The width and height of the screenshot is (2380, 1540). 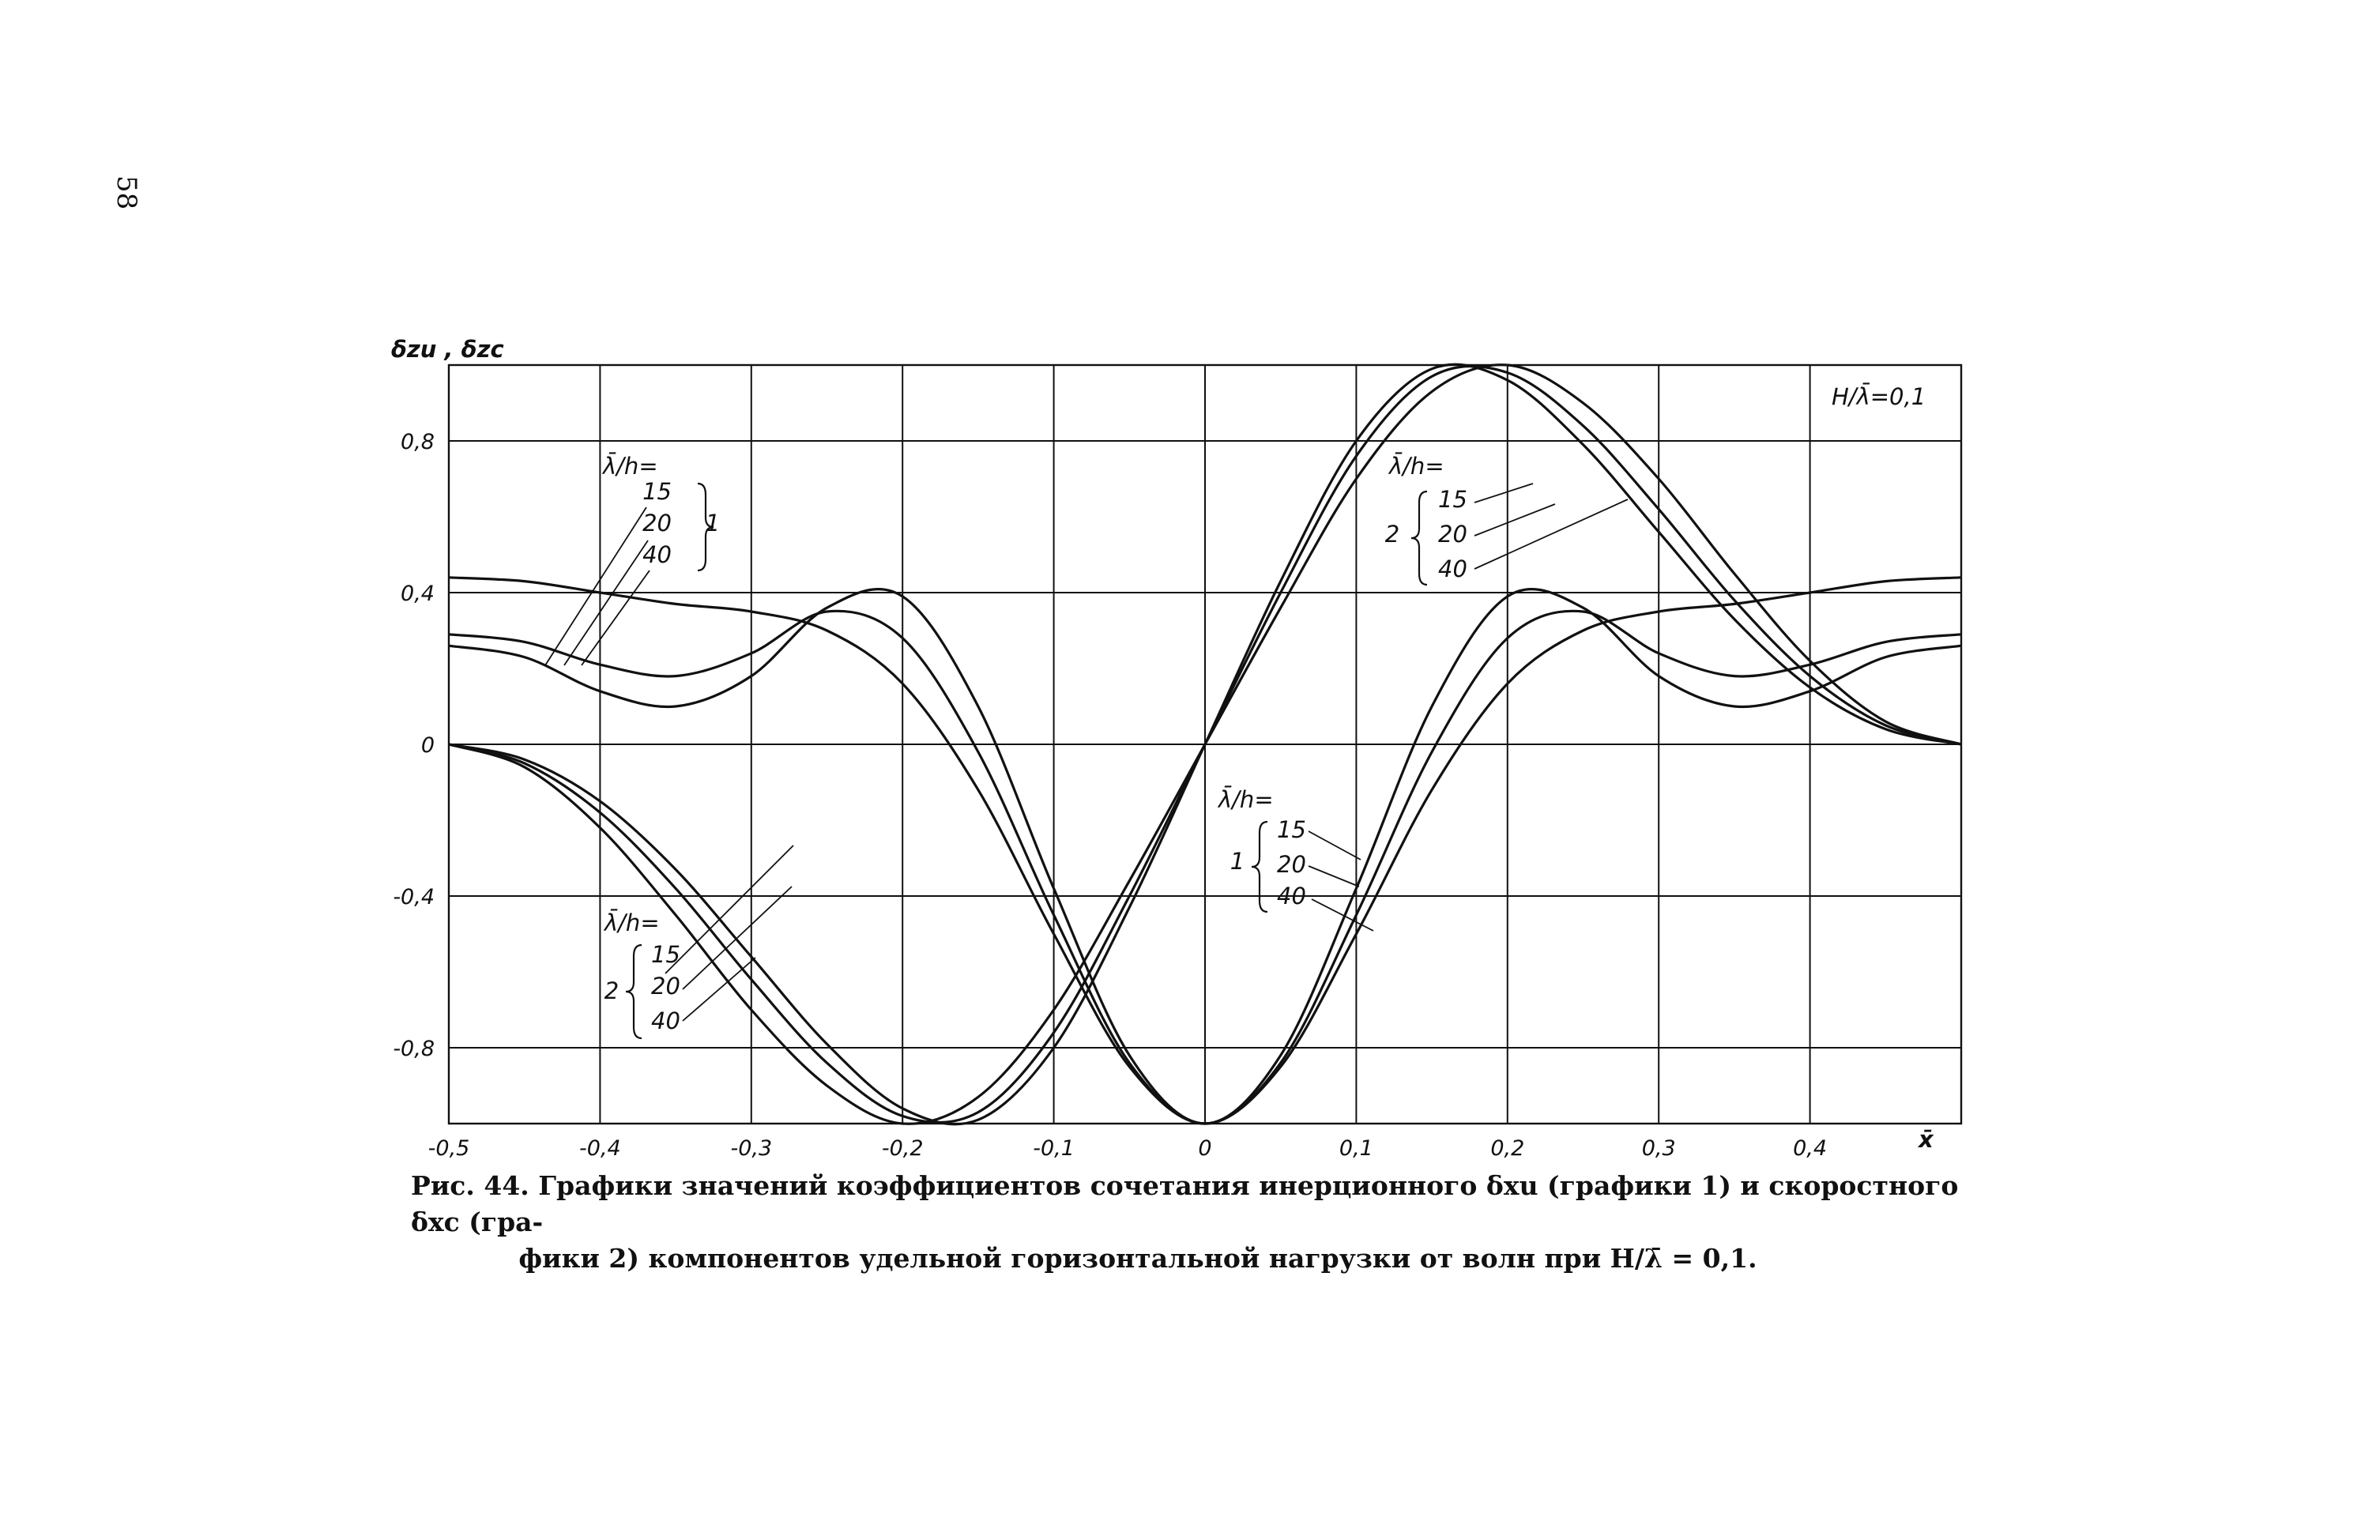 I want to click on parameter-note: H/λ̄=0,1, so click(x=1879, y=396).